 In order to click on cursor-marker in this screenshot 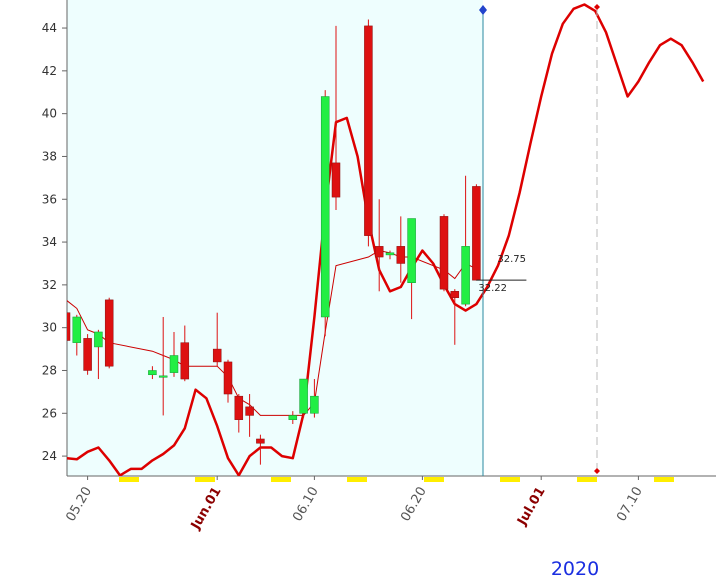, I will do `click(483, 10)`.